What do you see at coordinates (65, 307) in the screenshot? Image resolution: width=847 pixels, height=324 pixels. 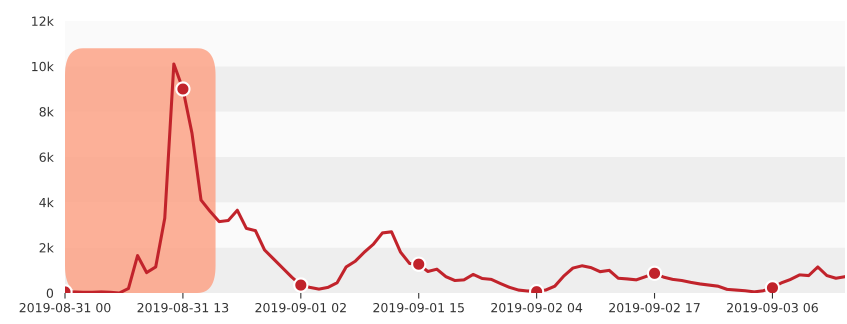 I see `x-tick-label: 2019-08-31 00` at bounding box center [65, 307].